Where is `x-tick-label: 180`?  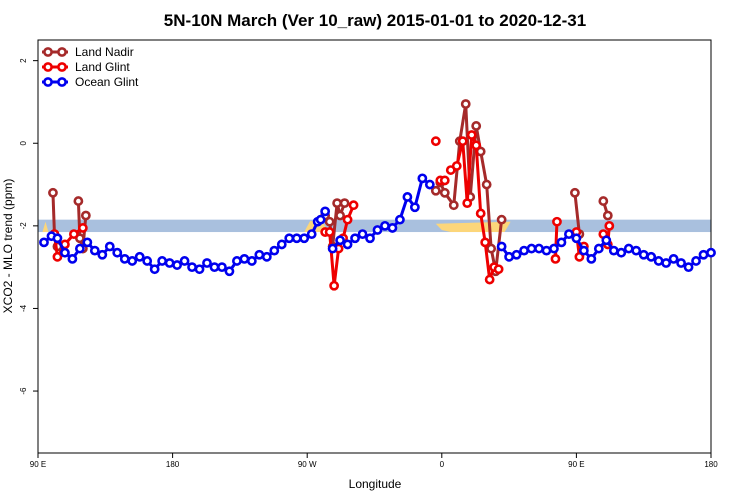
x-tick-label: 180 is located at coordinates (173, 464).